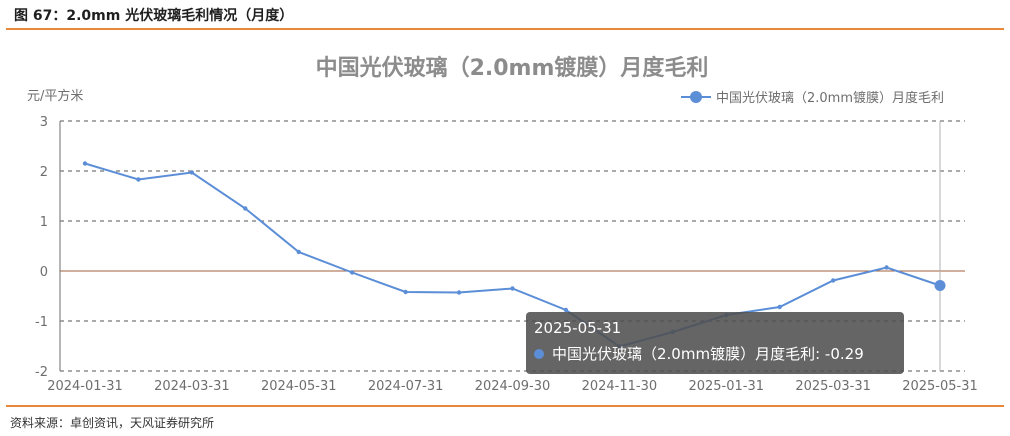 Image resolution: width=1010 pixels, height=436 pixels. What do you see at coordinates (112, 423) in the screenshot?
I see `figure-source: 资料来源：卓创资讯，天风证券研究所` at bounding box center [112, 423].